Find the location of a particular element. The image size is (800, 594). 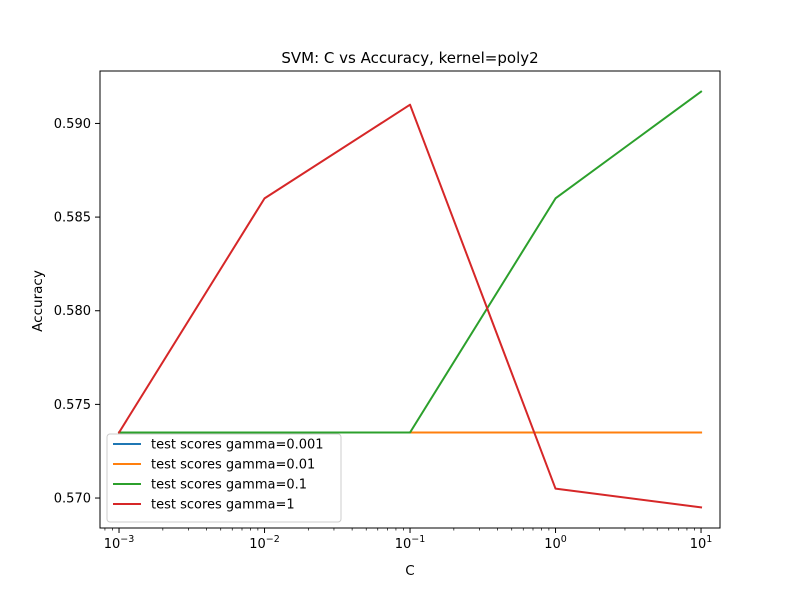

chart-title: SVM: C vs Accuracy, kernel=poly2 is located at coordinates (409, 58).